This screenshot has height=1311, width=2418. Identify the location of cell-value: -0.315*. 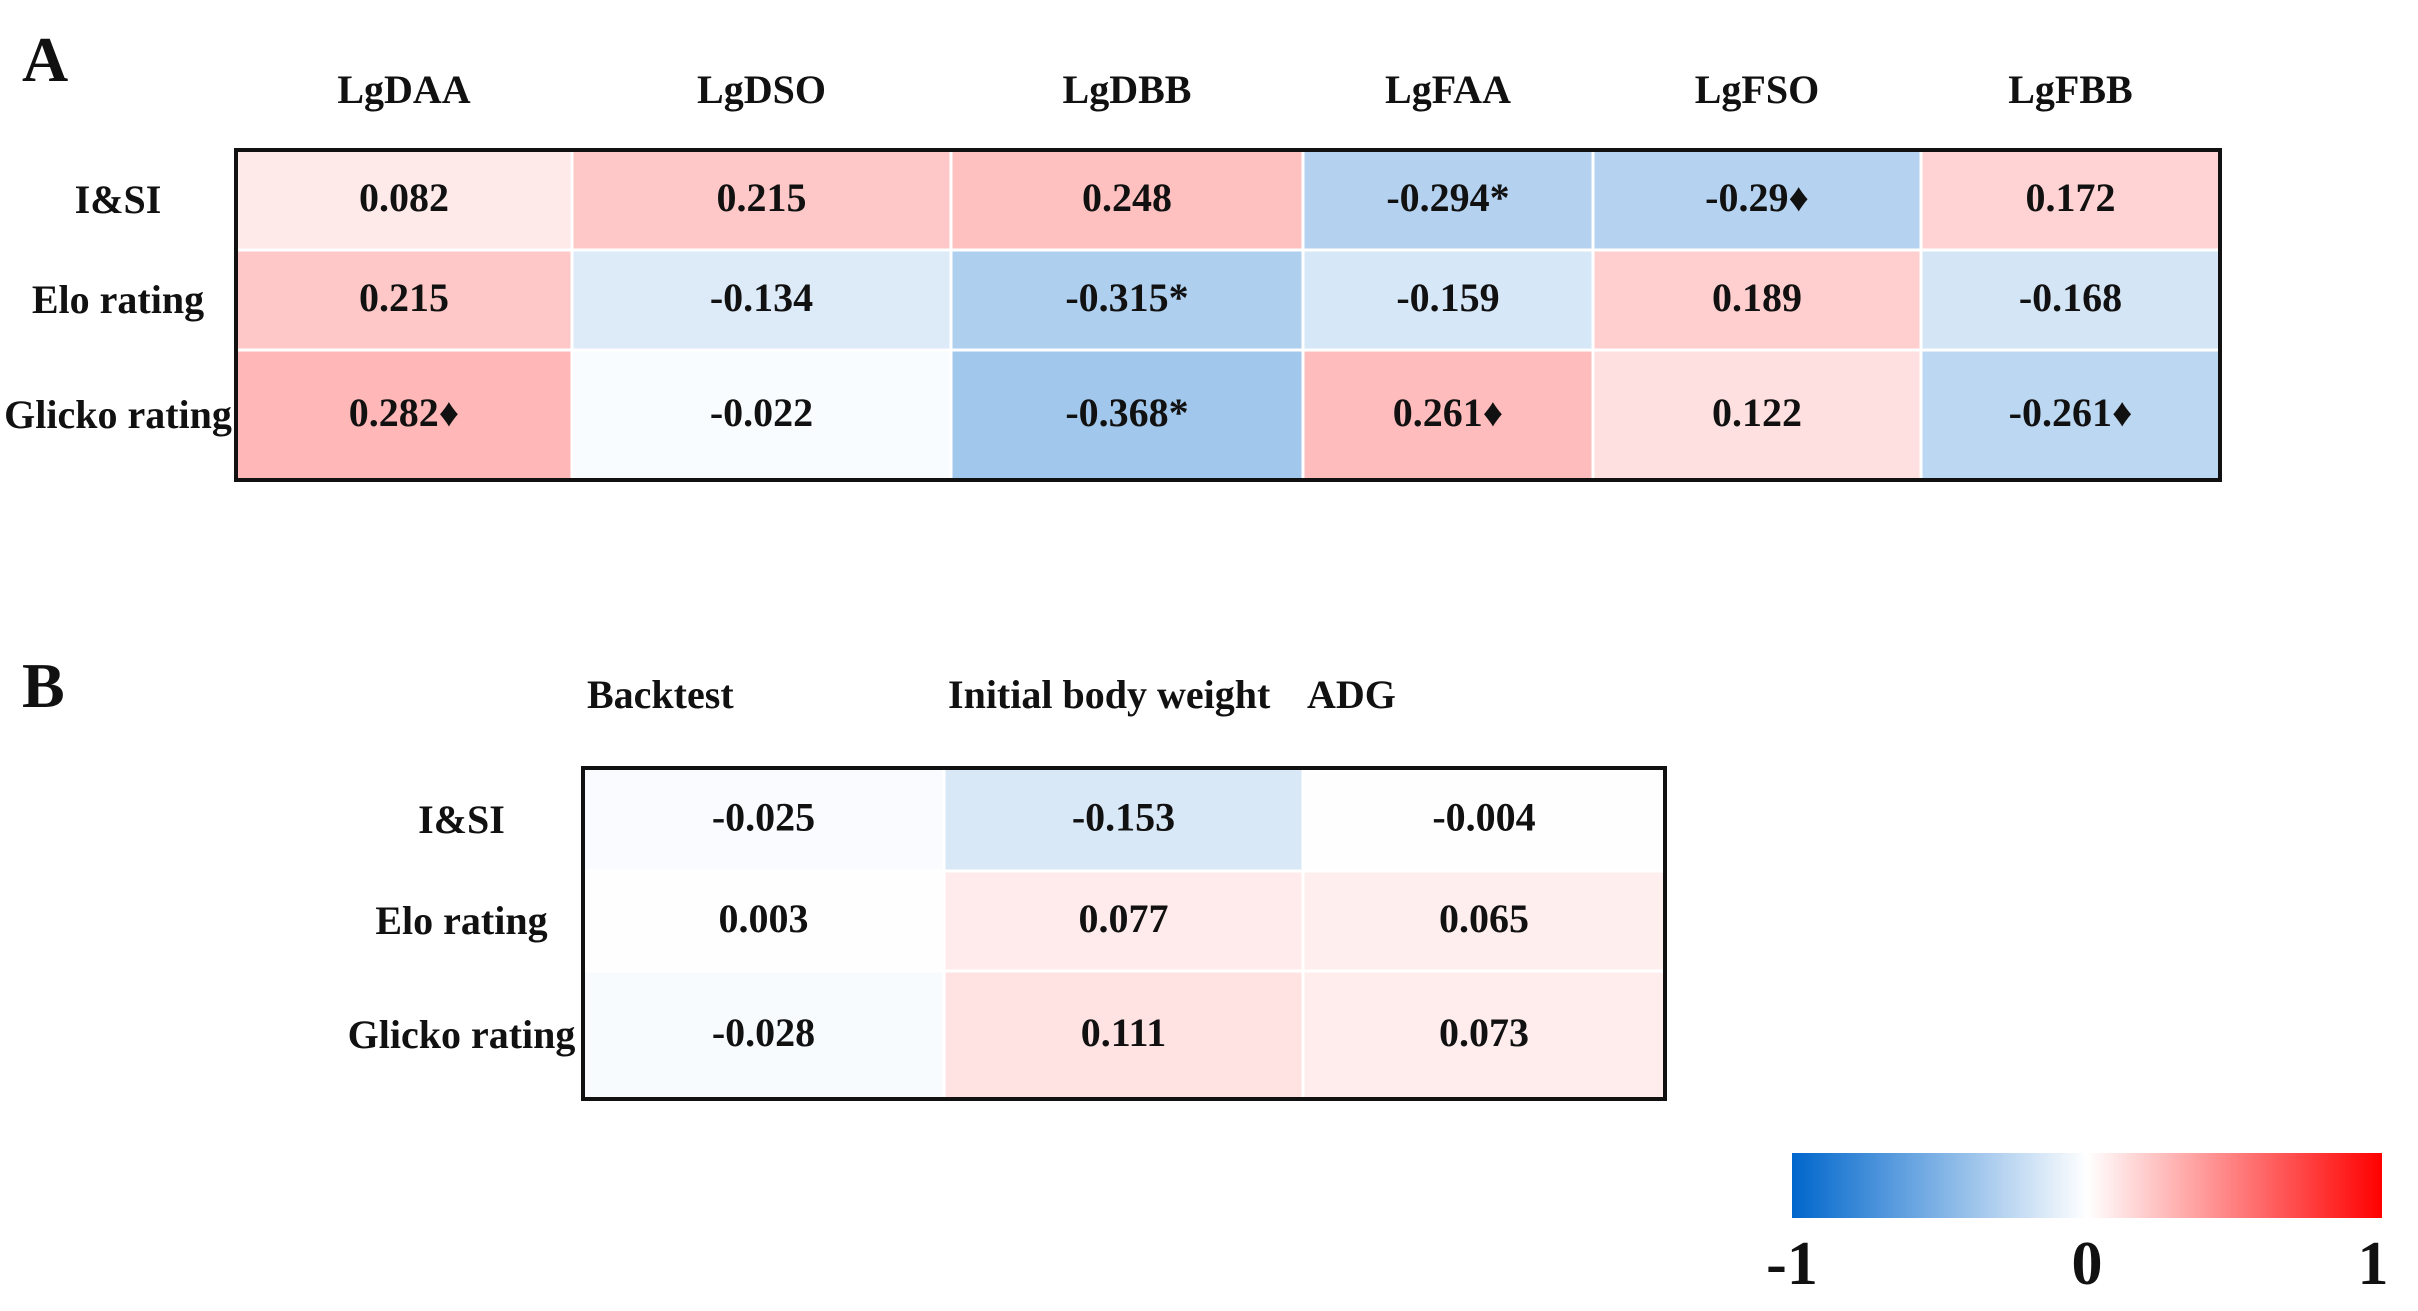
(1126, 297).